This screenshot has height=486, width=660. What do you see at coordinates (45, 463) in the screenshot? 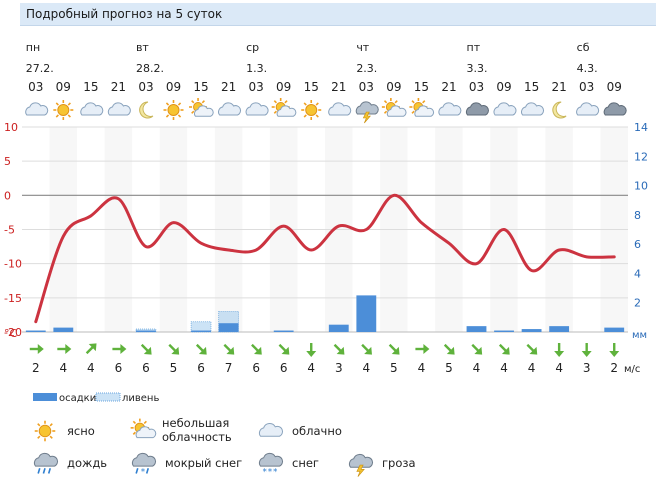
I see `rain-icon` at bounding box center [45, 463].